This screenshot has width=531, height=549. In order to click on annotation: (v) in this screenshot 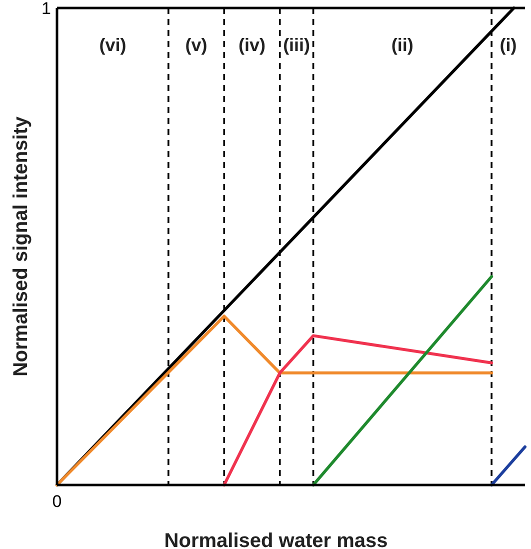, I will do `click(196, 44)`.